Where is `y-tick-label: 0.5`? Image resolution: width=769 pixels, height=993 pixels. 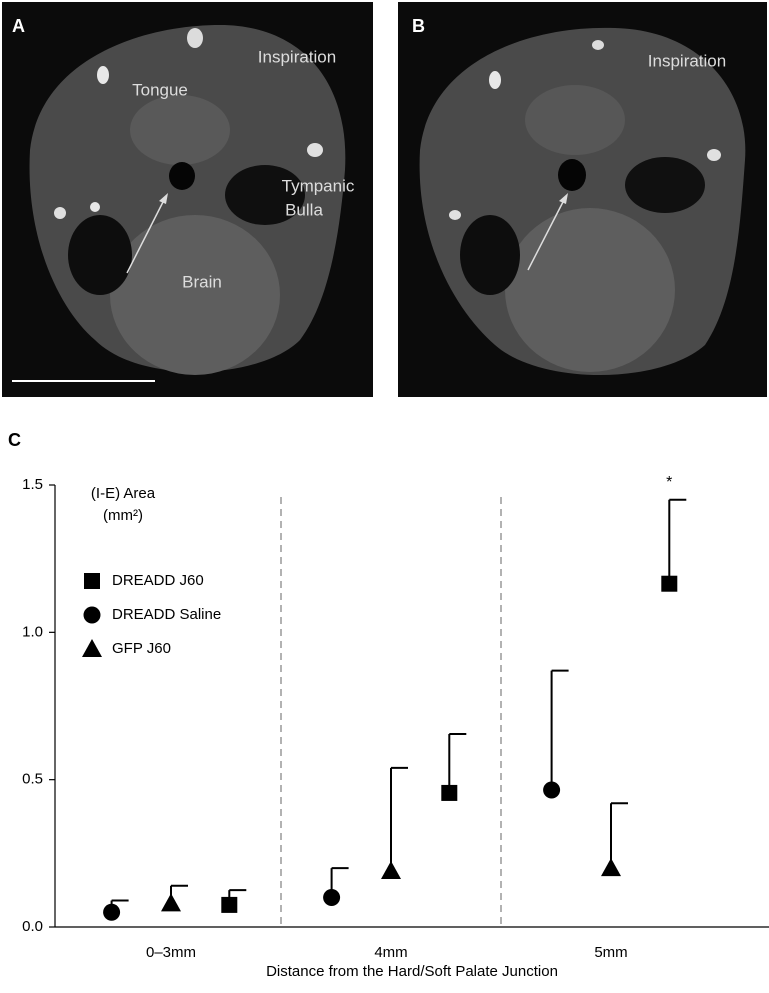
y-tick-label: 0.5 is located at coordinates (32, 779).